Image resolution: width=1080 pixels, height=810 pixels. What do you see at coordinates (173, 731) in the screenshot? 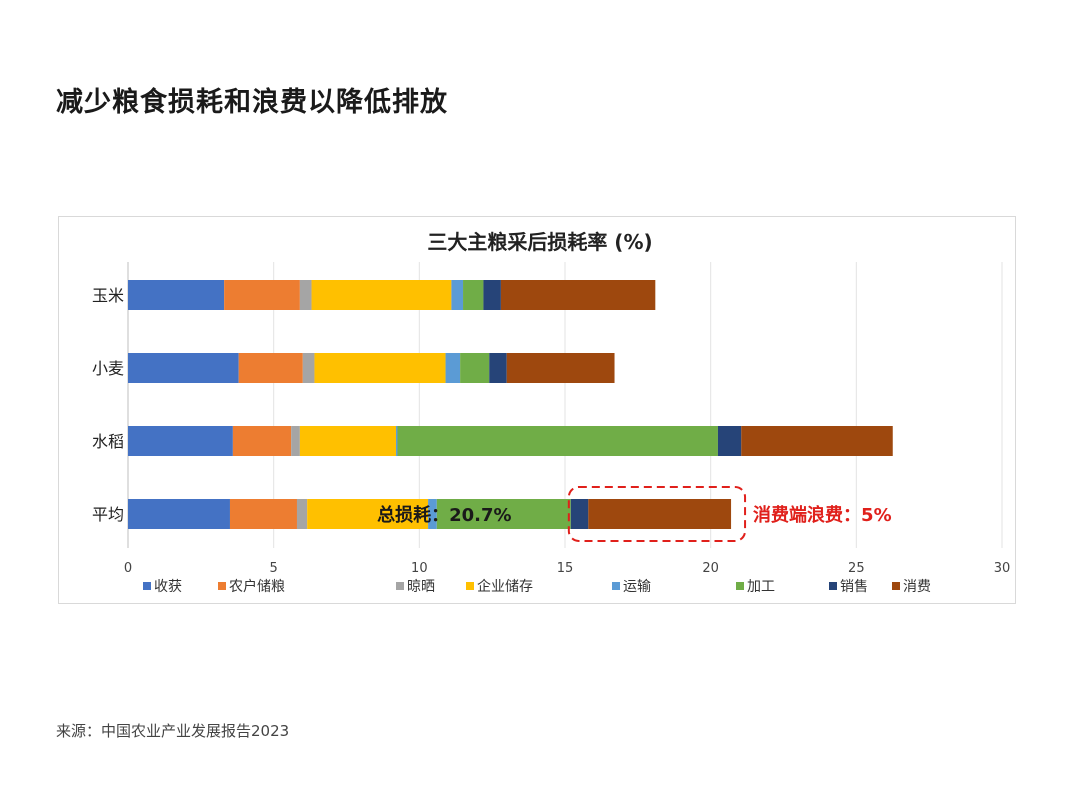
I see `source-note: 来源：中国农业产业发展报告2023` at bounding box center [173, 731].